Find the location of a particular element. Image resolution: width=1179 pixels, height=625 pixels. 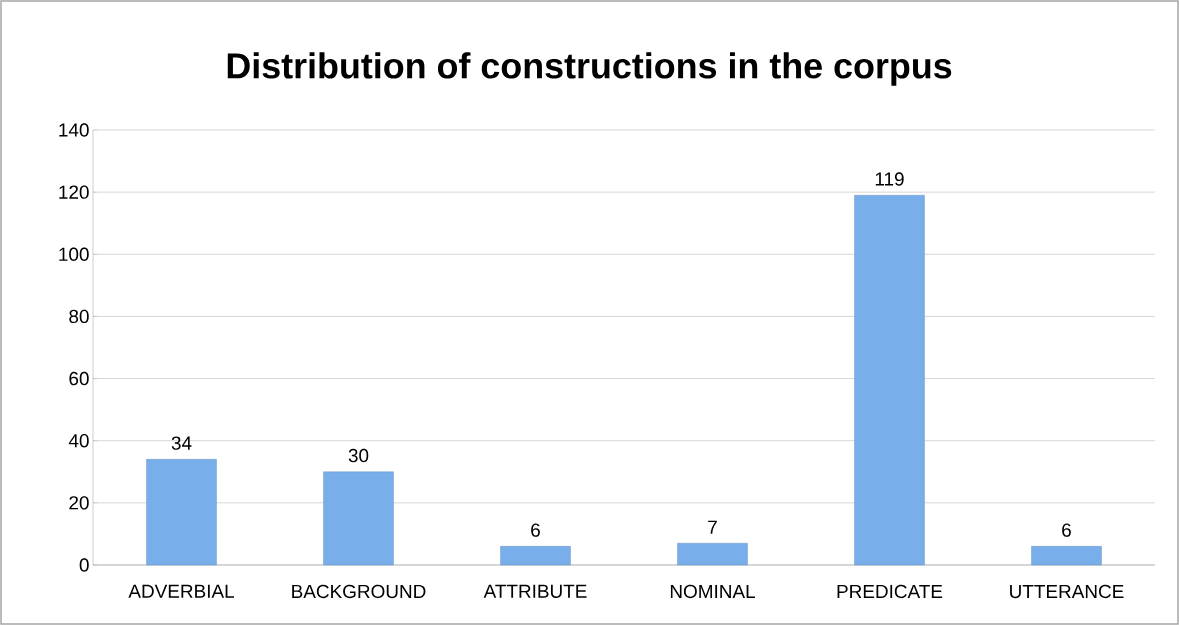

y-tick-label: 100 is located at coordinates (74, 254).